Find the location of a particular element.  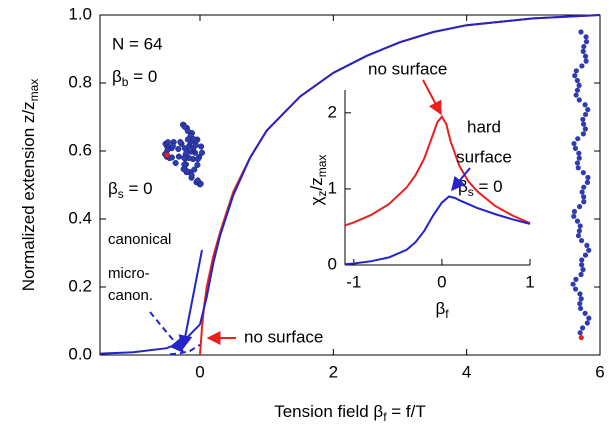

annotation: βb = 0 is located at coordinates (134, 78).